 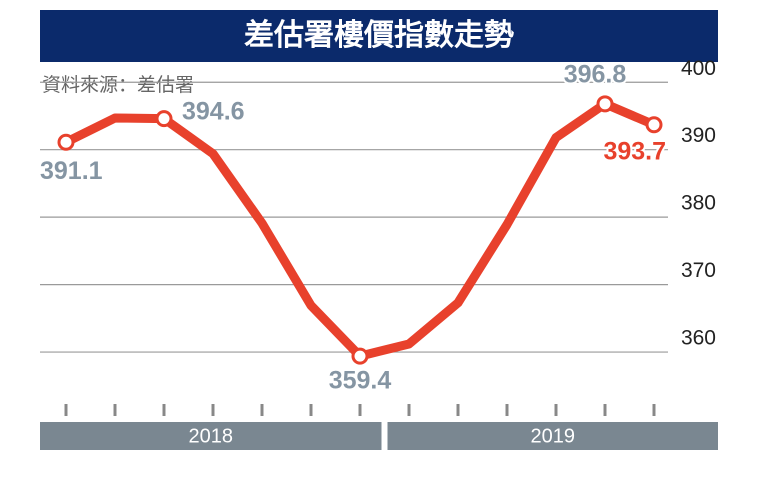 I want to click on chart-title: 差估署樓價指數走勢, so click(x=379, y=35).